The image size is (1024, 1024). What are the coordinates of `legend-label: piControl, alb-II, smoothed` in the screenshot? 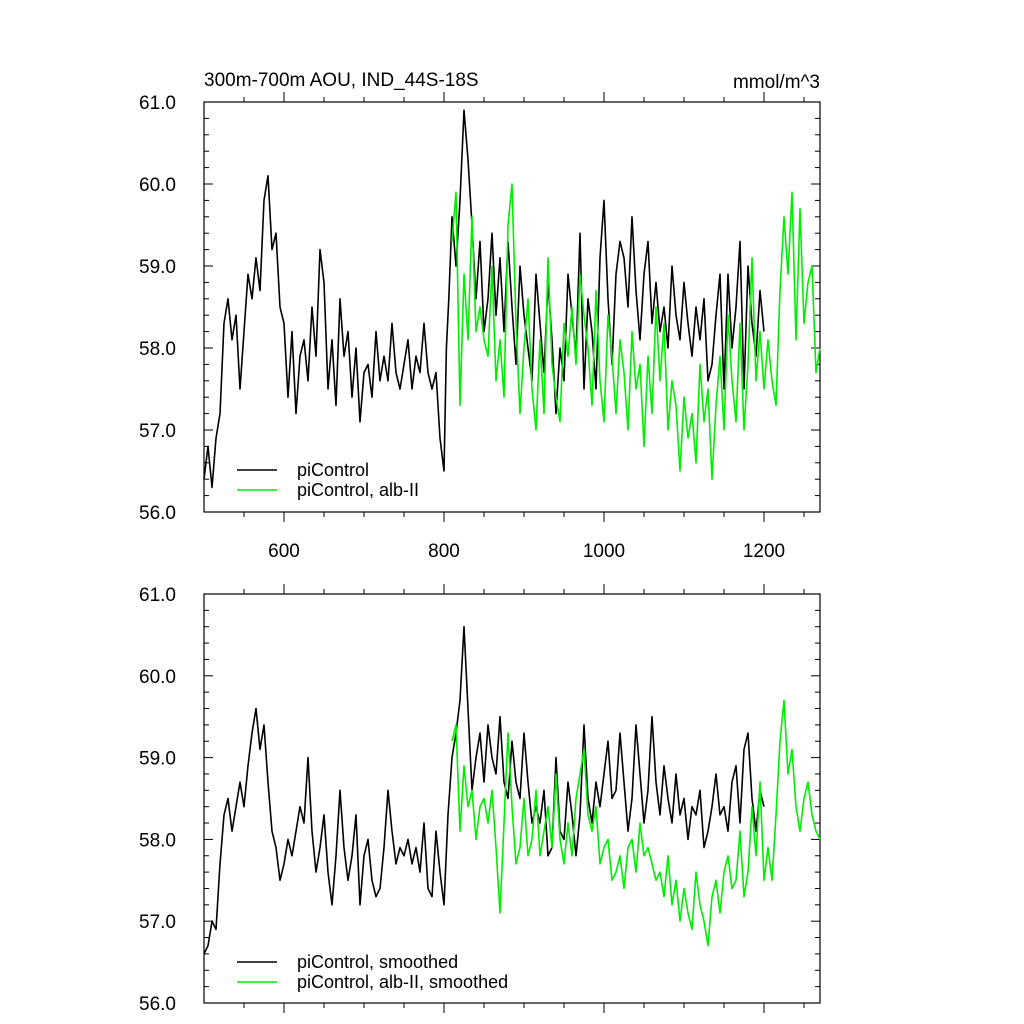 It's located at (402, 982).